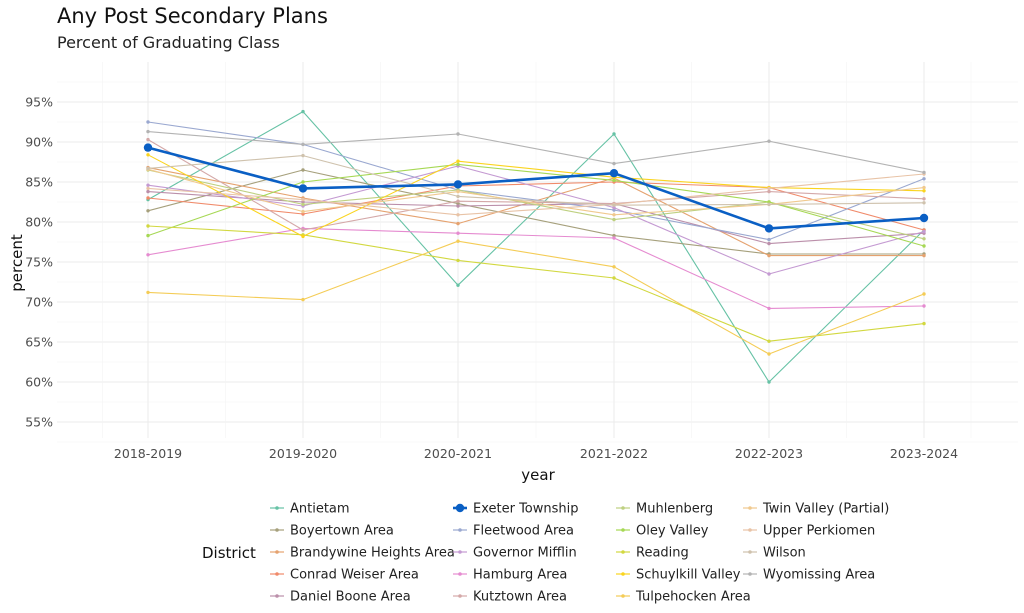 Image resolution: width=1024 pixels, height=613 pixels. What do you see at coordinates (784, 553) in the screenshot?
I see `legend-label: Wilson` at bounding box center [784, 553].